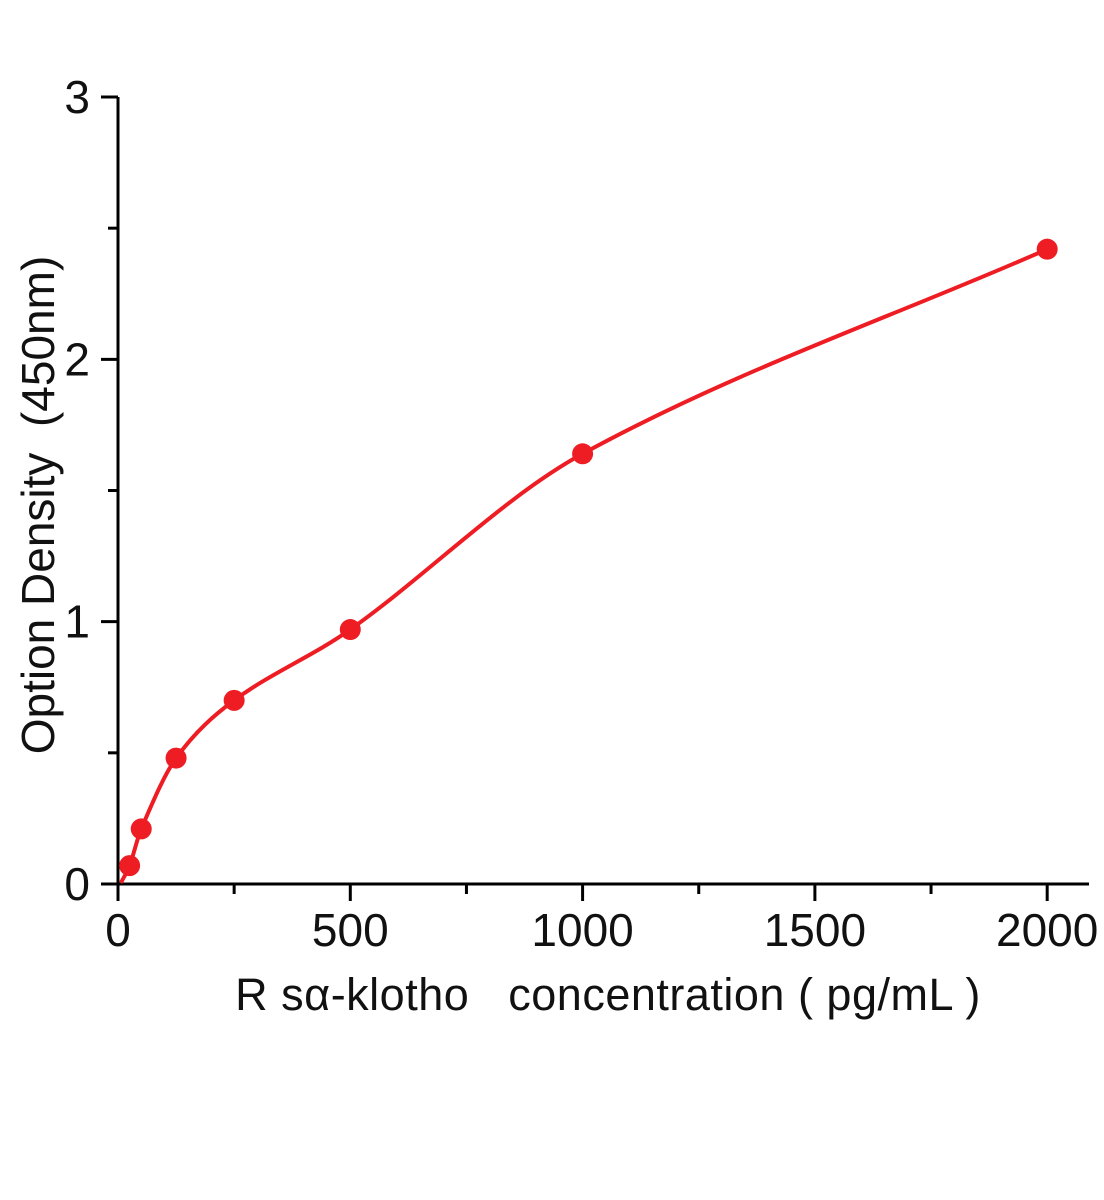 This screenshot has height=1200, width=1104. What do you see at coordinates (77, 884) in the screenshot?
I see `y-tick-label: 0` at bounding box center [77, 884].